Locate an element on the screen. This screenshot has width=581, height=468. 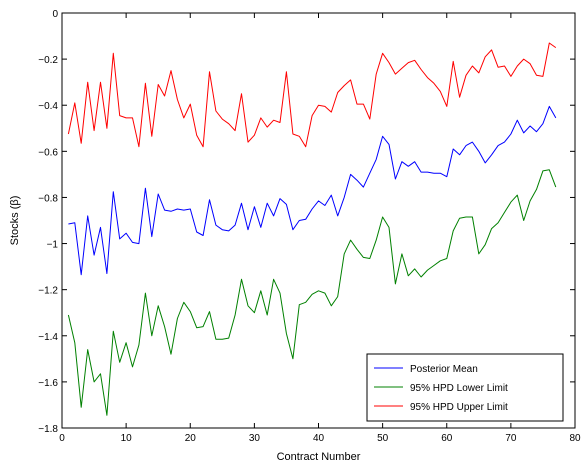
y-tick-label: −0.2 is located at coordinates (48, 60).